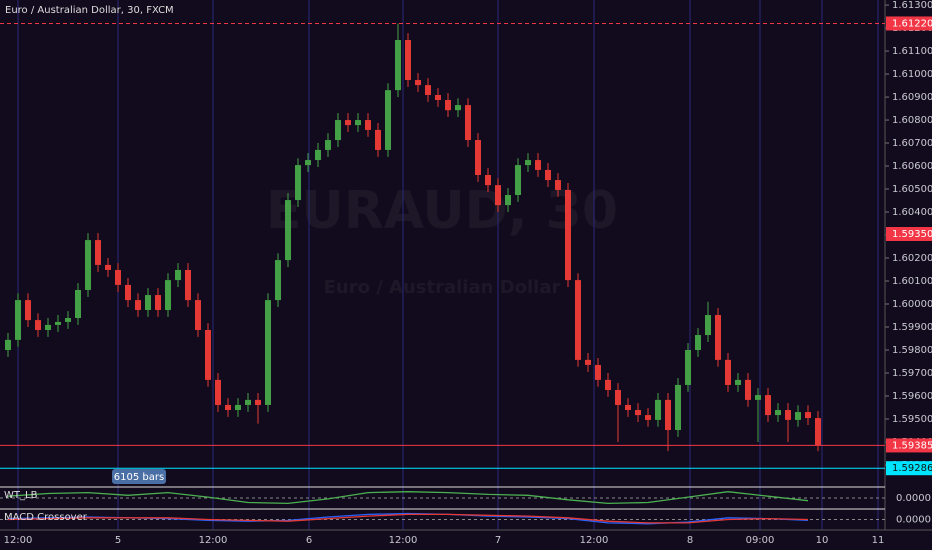 The image size is (932, 550). Describe the element at coordinates (912, 120) in the screenshot. I see `y-tick-label: 1.60800` at that location.